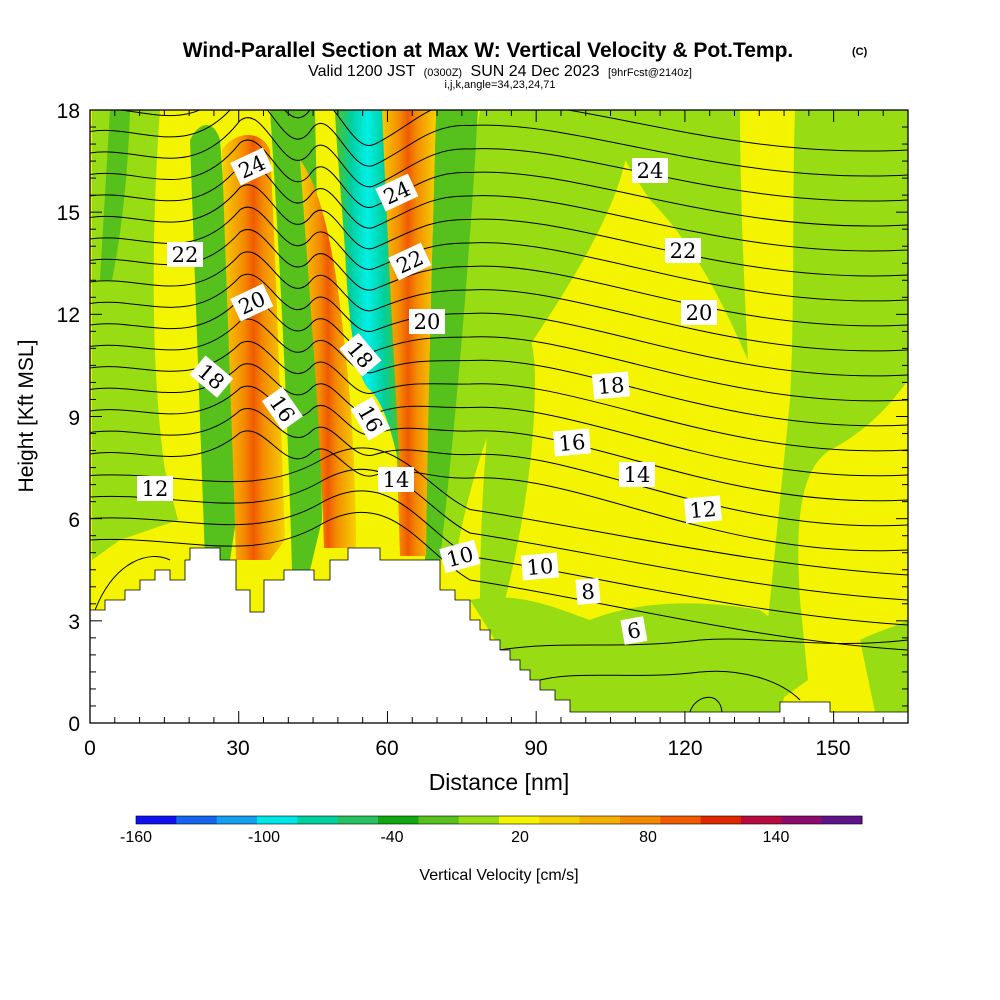 This screenshot has width=1000, height=1000. I want to click on contour-label-text: 18, so click(611, 386).